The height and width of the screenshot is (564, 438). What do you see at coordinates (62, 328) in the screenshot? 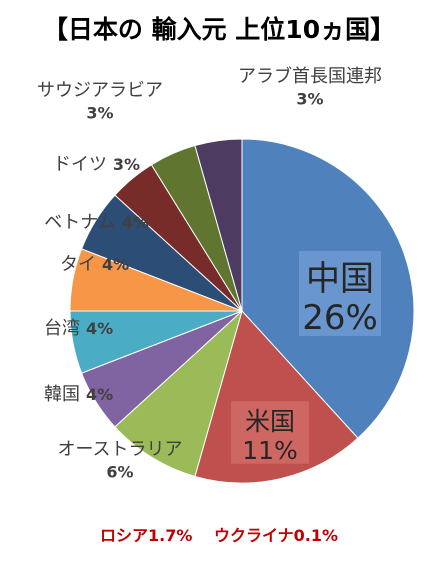
I see `slice-name-label: 台湾` at bounding box center [62, 328].